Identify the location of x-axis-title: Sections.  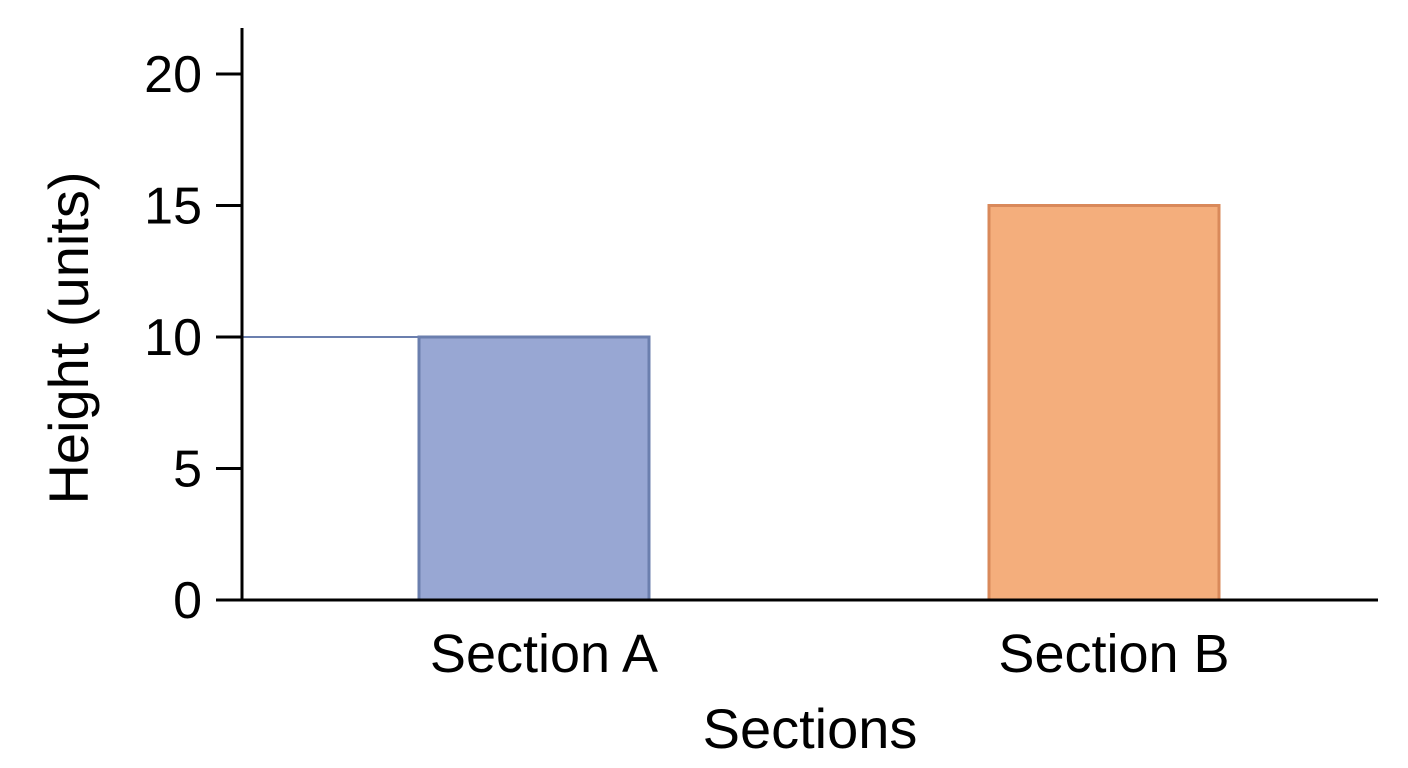
(810, 728).